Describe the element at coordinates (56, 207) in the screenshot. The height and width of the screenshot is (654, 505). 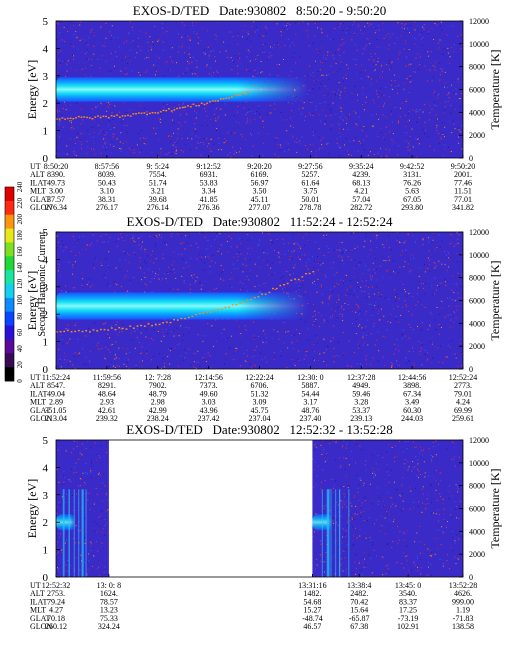
I see `ephemeris-cell: 276.34` at that location.